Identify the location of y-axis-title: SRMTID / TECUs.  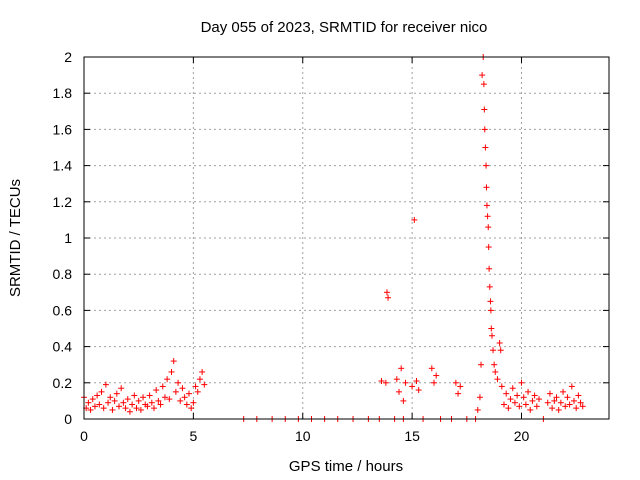
(15, 238).